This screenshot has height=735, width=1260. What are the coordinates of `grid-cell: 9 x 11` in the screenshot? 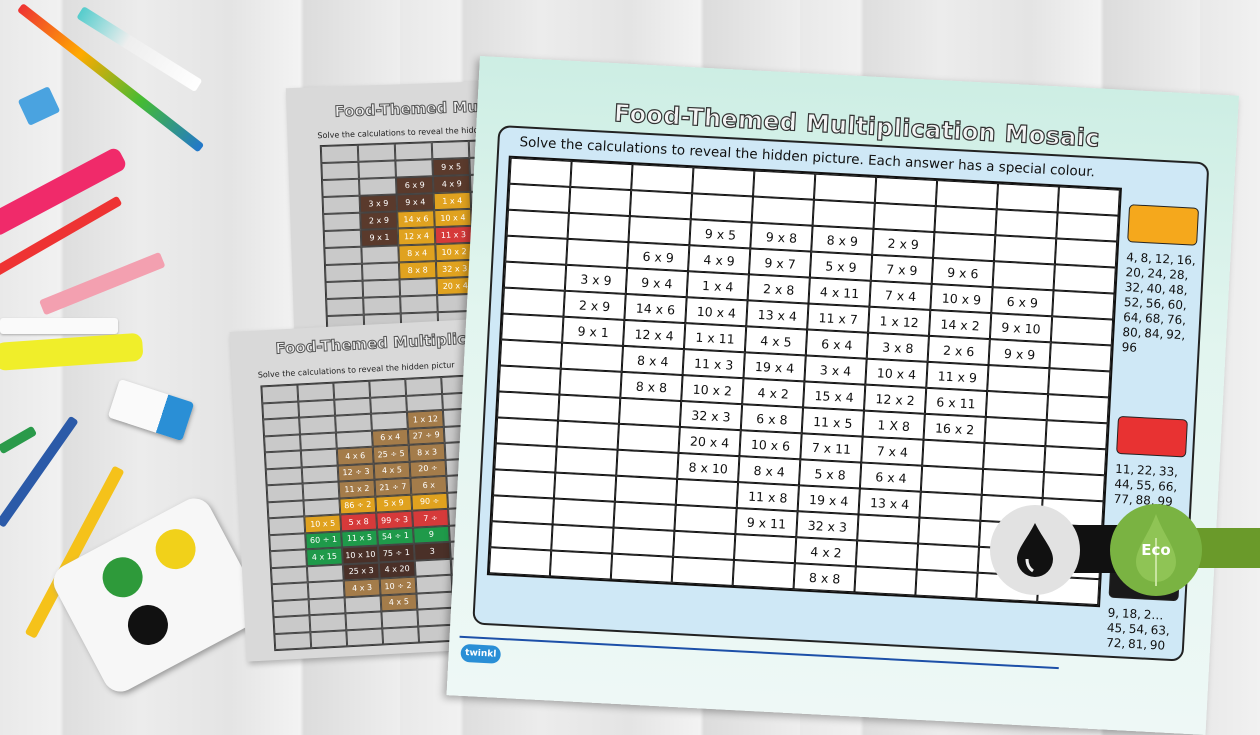 It's located at (766, 523).